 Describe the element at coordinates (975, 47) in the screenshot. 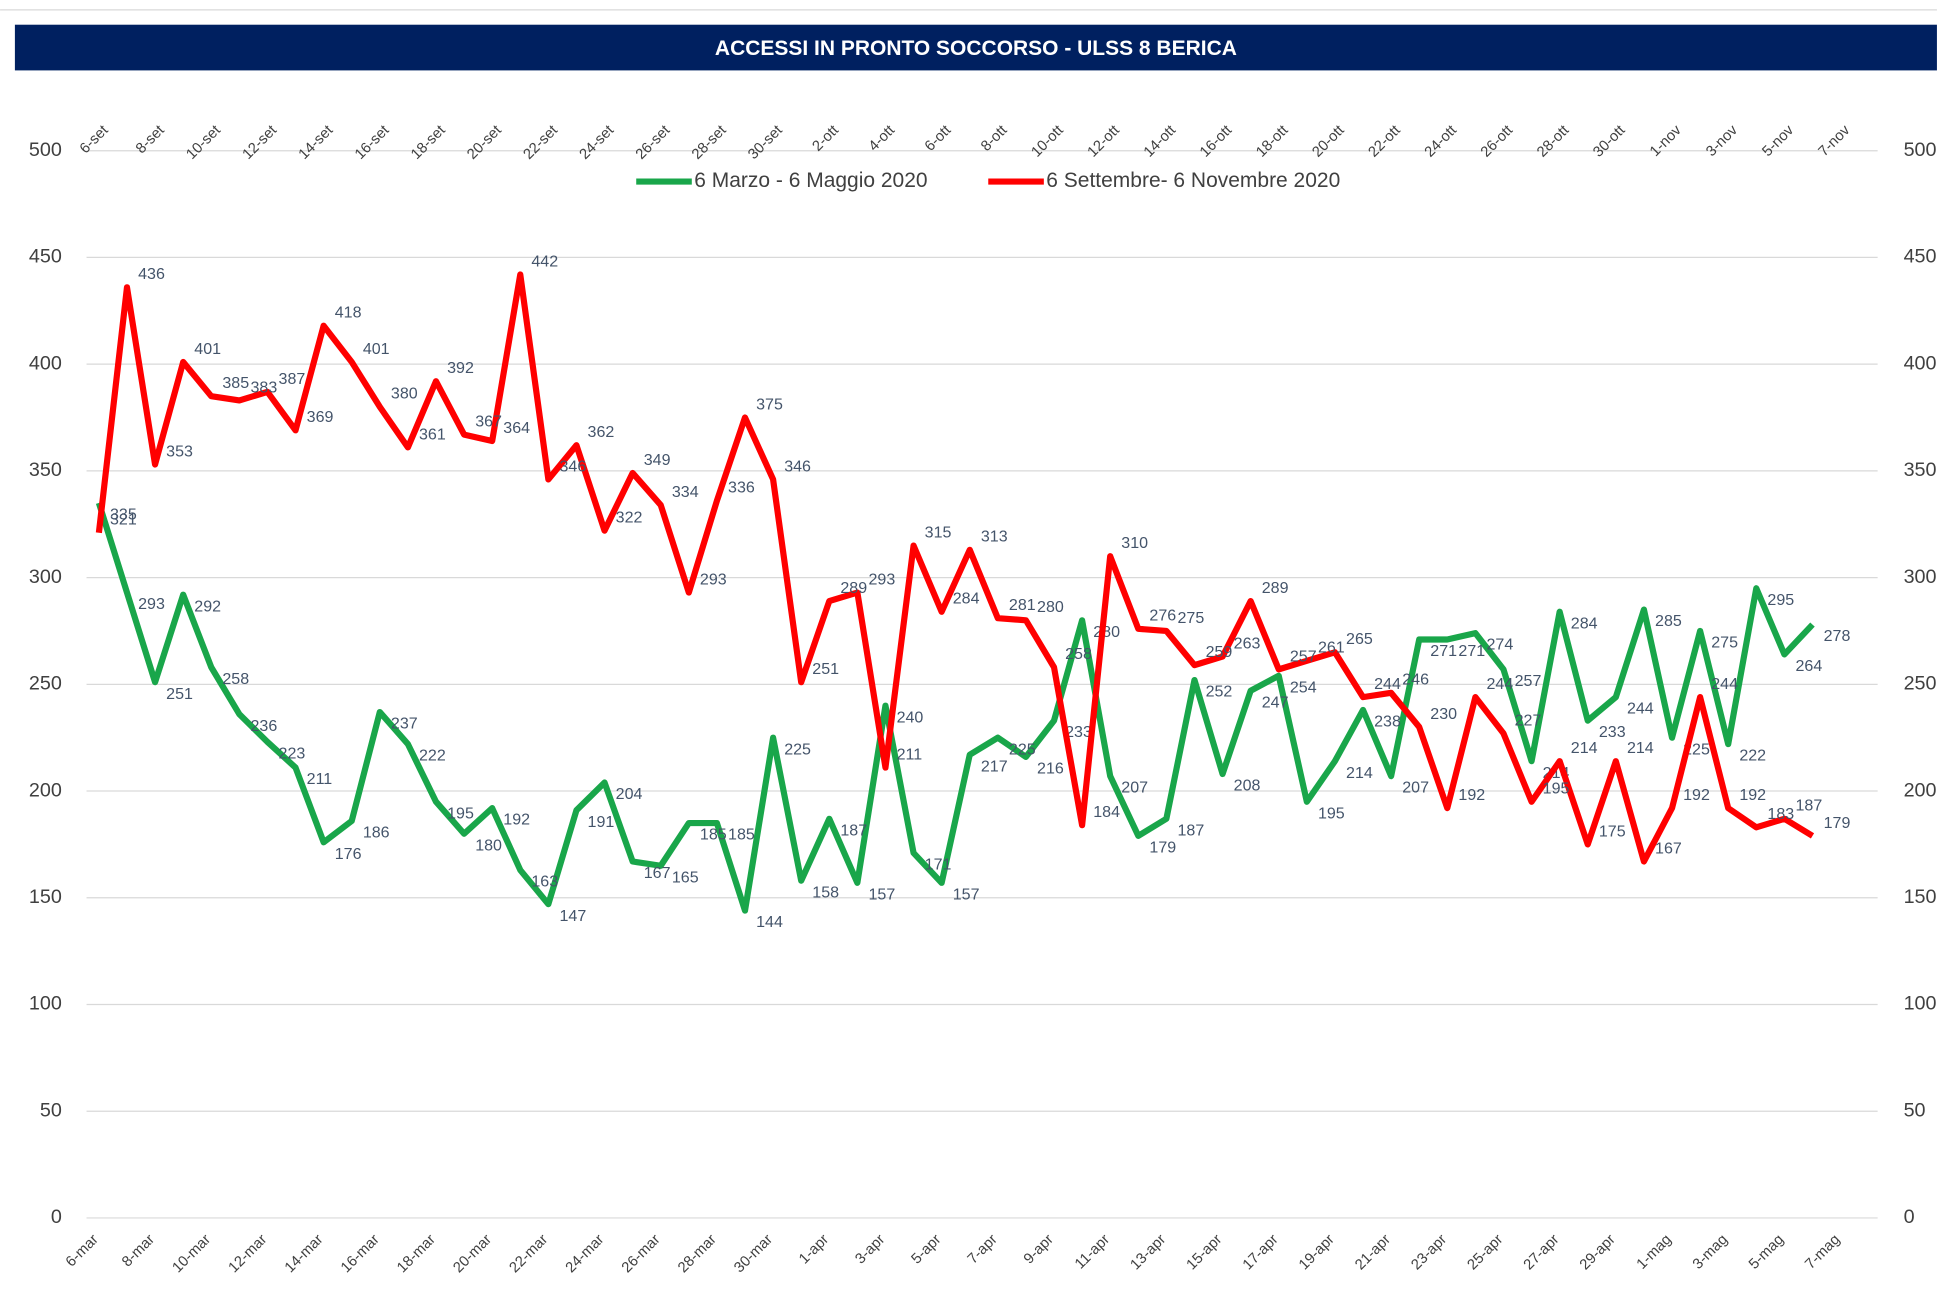

I see `title-bar` at that location.